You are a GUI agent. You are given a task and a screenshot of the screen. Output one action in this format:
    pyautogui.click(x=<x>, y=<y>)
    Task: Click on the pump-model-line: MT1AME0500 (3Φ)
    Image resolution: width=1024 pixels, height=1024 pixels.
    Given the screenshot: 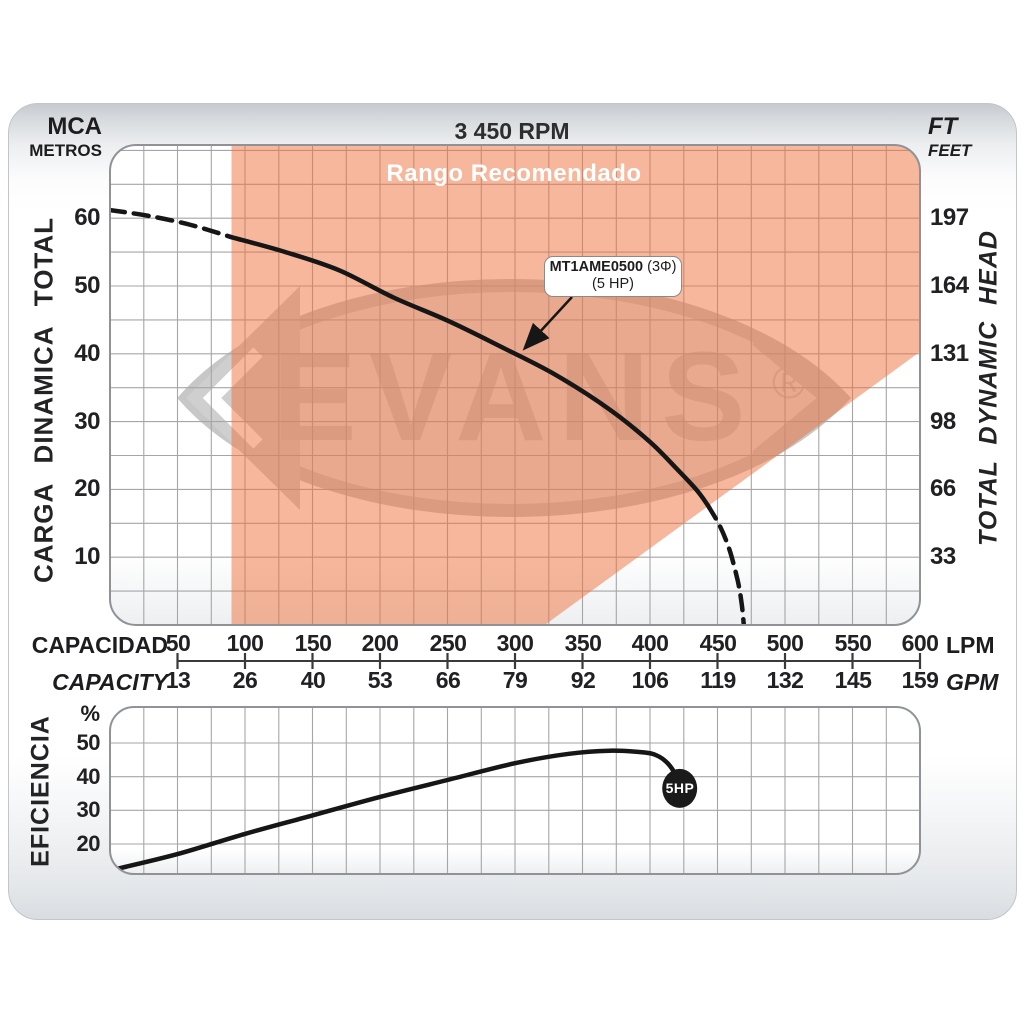 What is the action you would take?
    pyautogui.click(x=613, y=267)
    